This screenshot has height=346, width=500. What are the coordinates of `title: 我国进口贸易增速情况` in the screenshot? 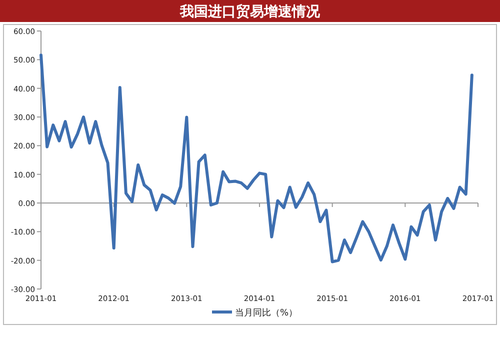 It's located at (250, 12).